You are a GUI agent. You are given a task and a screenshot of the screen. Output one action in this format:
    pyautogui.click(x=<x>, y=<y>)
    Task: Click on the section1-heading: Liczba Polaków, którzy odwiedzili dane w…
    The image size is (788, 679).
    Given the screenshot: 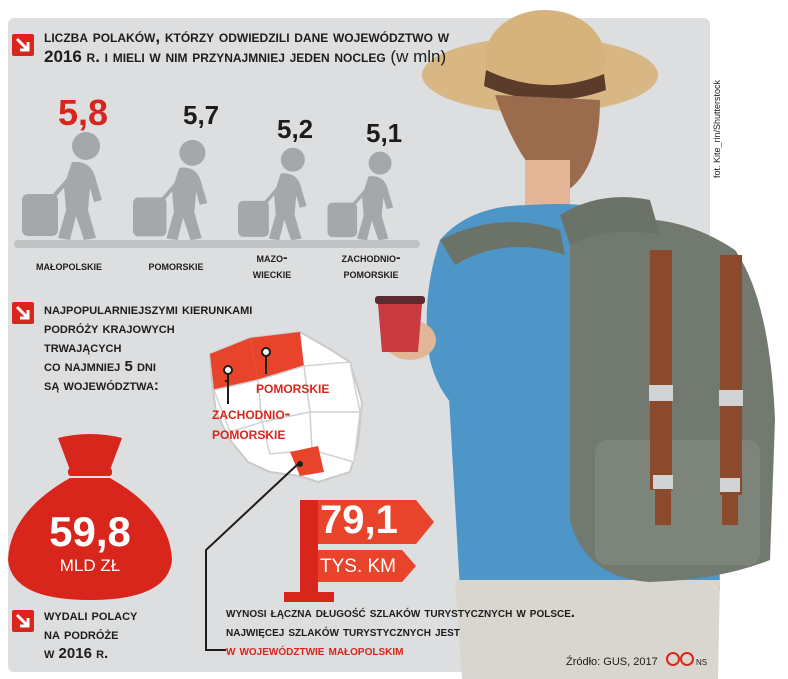 What is the action you would take?
    pyautogui.click(x=247, y=46)
    